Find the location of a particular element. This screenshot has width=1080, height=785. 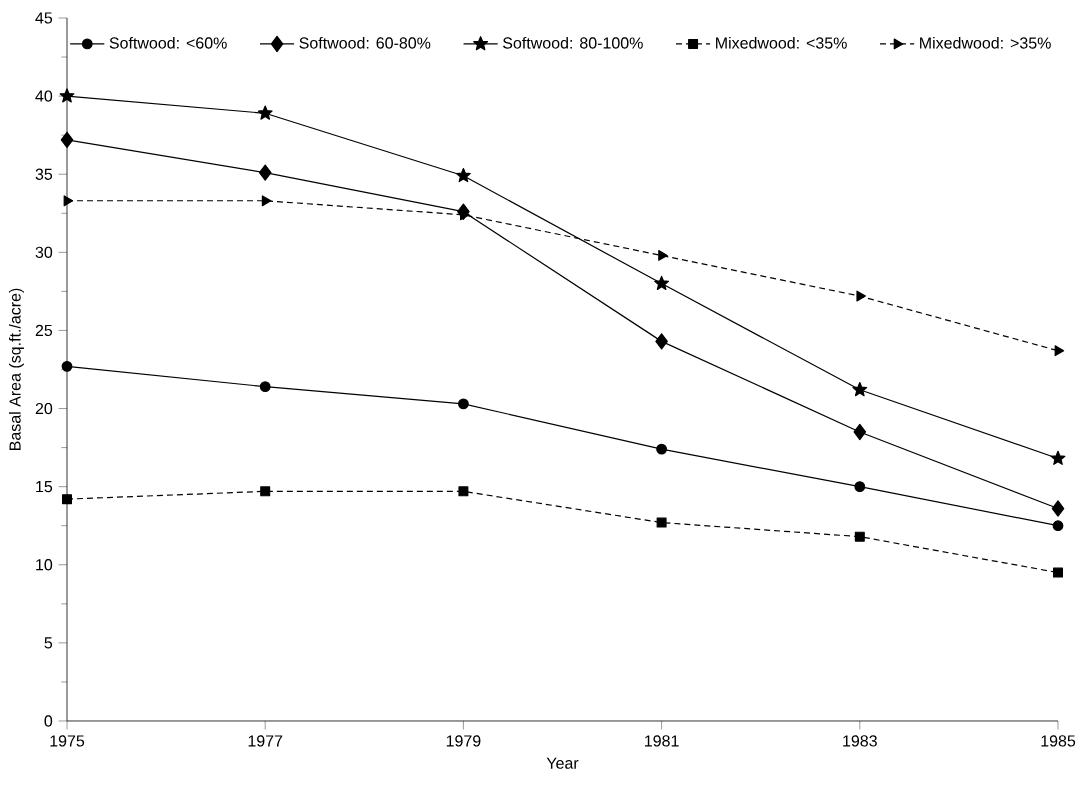

x-tick-label: 1981 is located at coordinates (662, 741).